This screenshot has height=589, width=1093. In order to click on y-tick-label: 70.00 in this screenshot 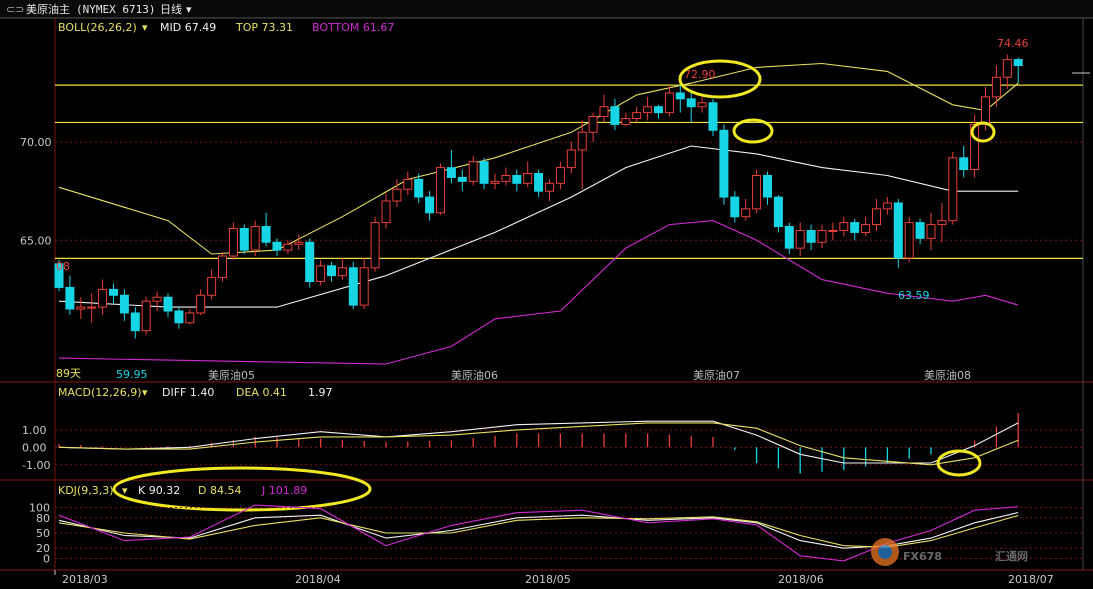, I will do `click(36, 142)`.